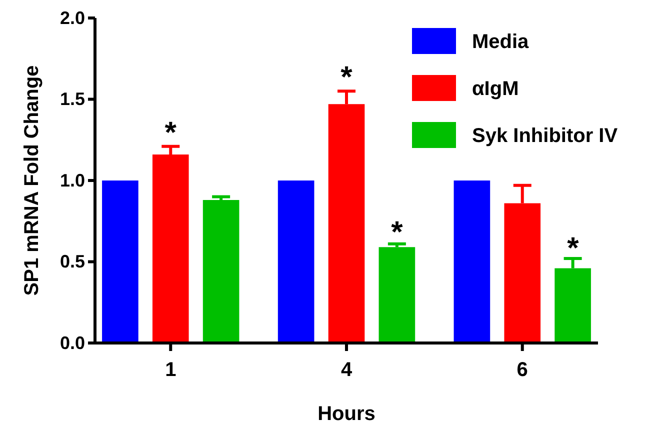 This screenshot has width=662, height=434. What do you see at coordinates (72, 99) in the screenshot?
I see `y-tick-label: 1.5` at bounding box center [72, 99].